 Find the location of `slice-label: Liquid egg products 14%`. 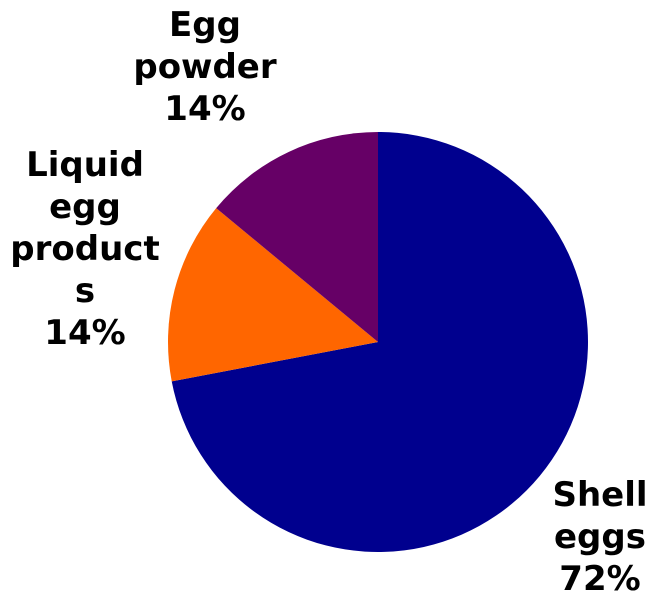

slice-label: Liquid egg products 14% is located at coordinates (85, 249).